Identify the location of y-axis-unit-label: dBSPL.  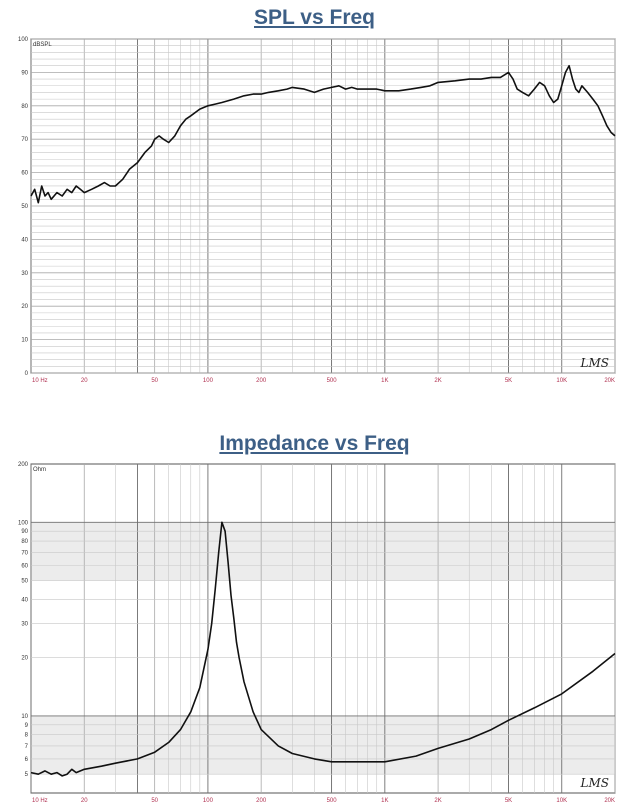
(42, 45).